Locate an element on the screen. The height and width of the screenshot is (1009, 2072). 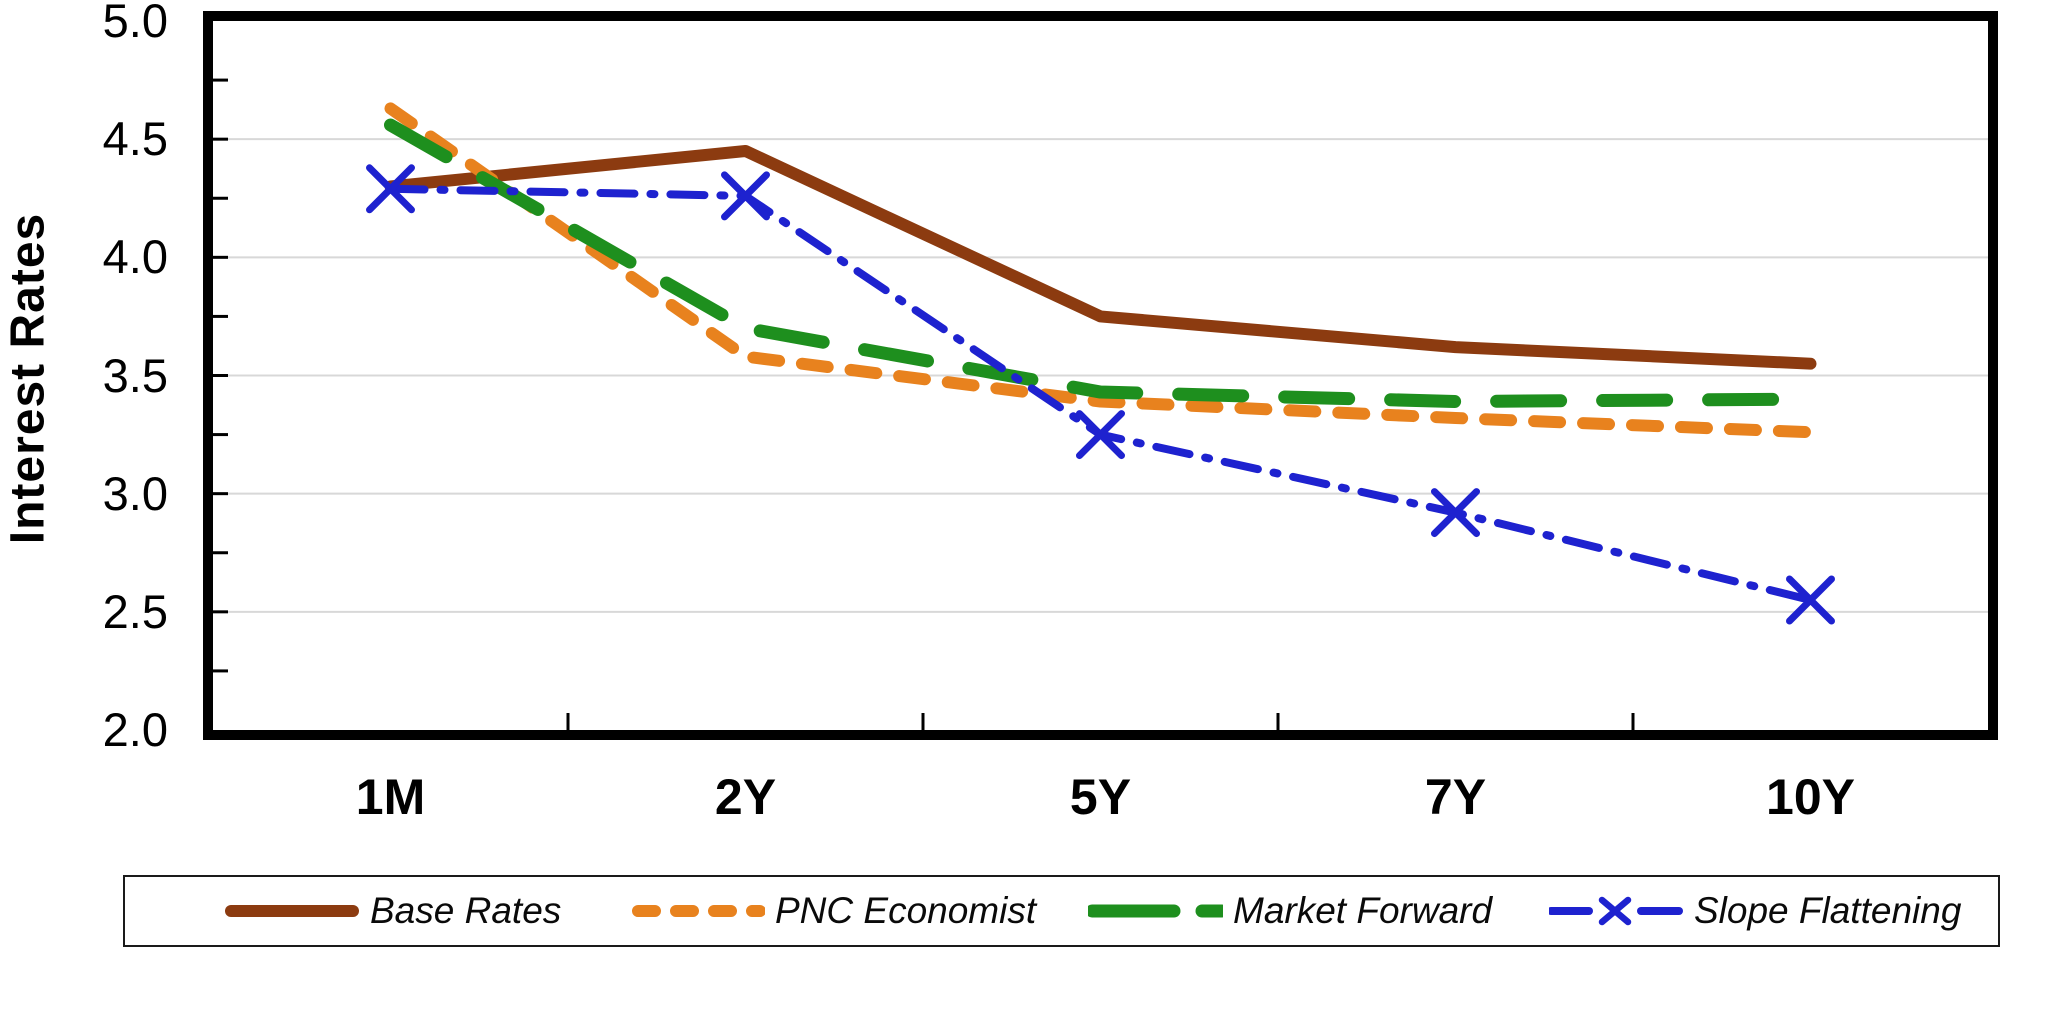
legend-label: Slope Flattening is located at coordinates (1828, 910).